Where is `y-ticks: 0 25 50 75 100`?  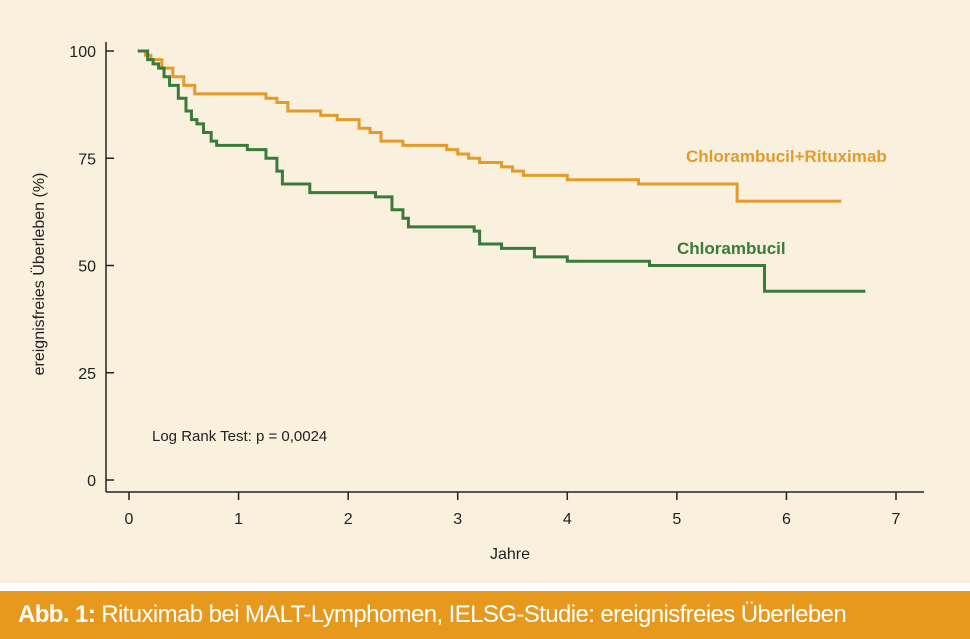 y-ticks: 0 25 50 75 100 is located at coordinates (91, 267).